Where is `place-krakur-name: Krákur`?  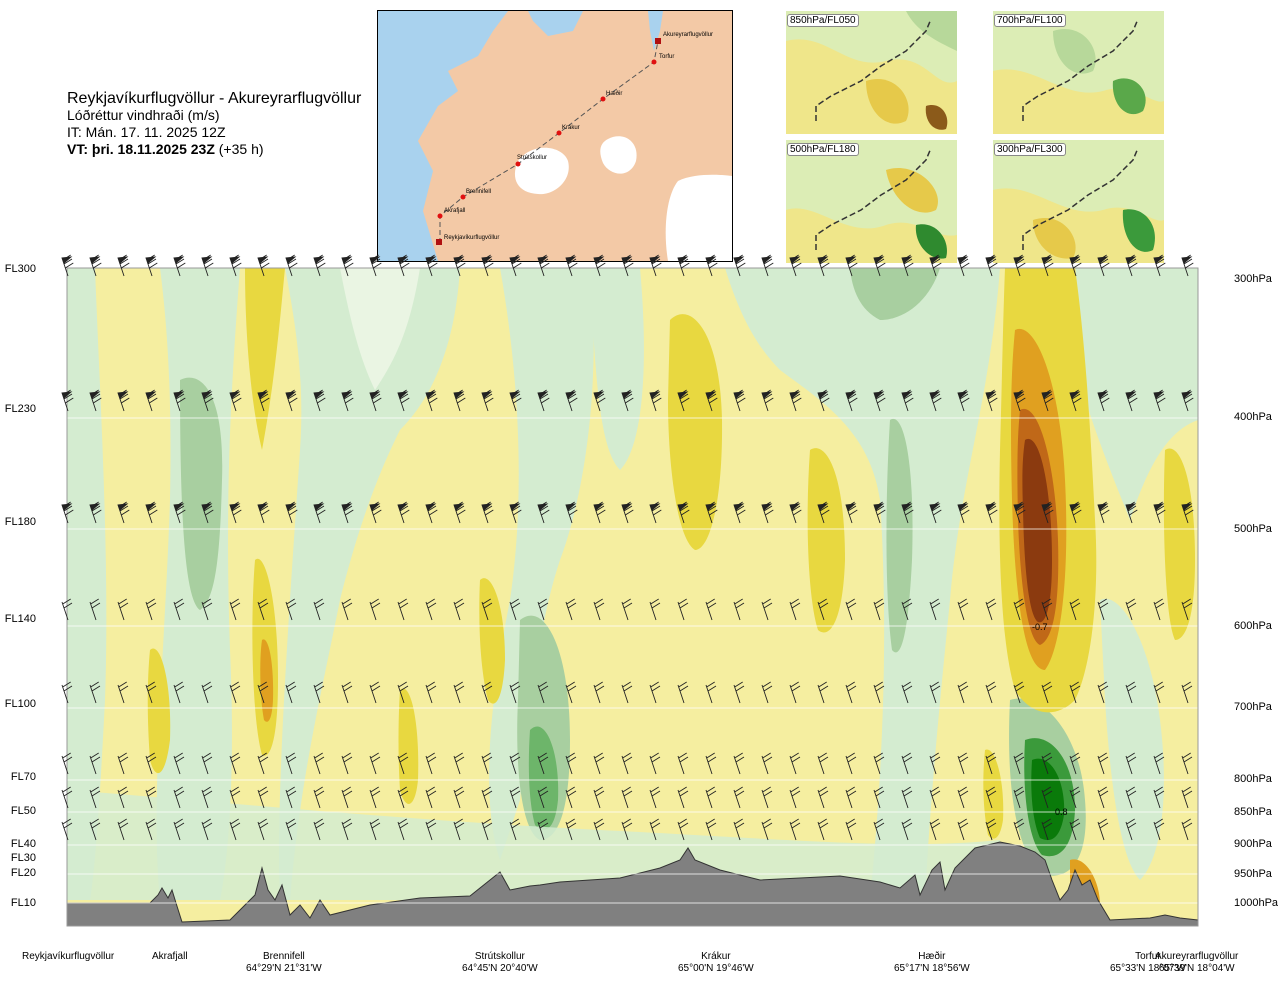 place-krakur-name: Krákur is located at coordinates (716, 956).